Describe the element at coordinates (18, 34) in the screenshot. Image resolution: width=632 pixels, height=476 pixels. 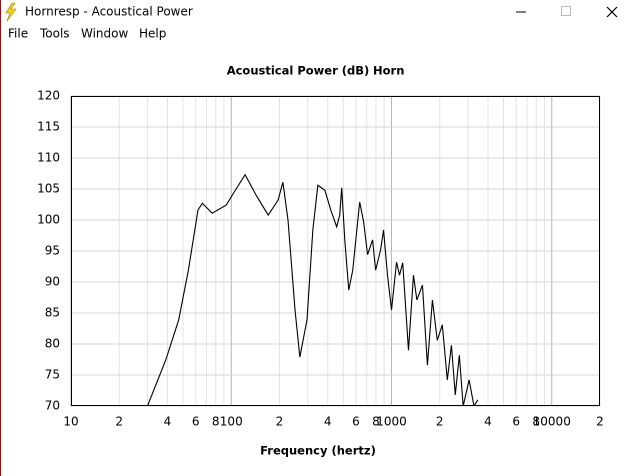
I see `menu-item: File` at that location.